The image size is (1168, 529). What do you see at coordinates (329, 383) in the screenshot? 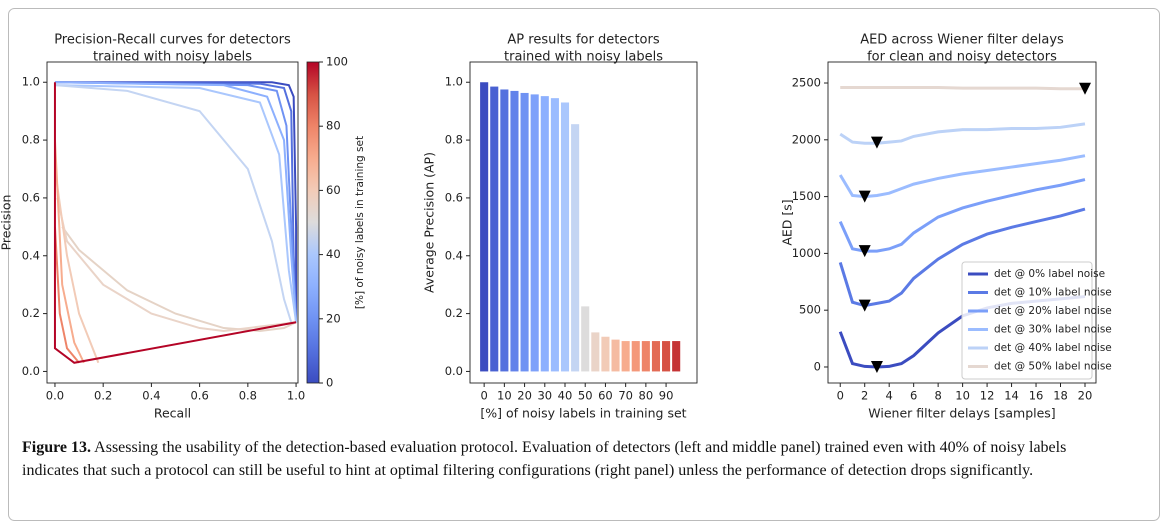
I see `colorbar-tick-label: 0` at bounding box center [329, 383].